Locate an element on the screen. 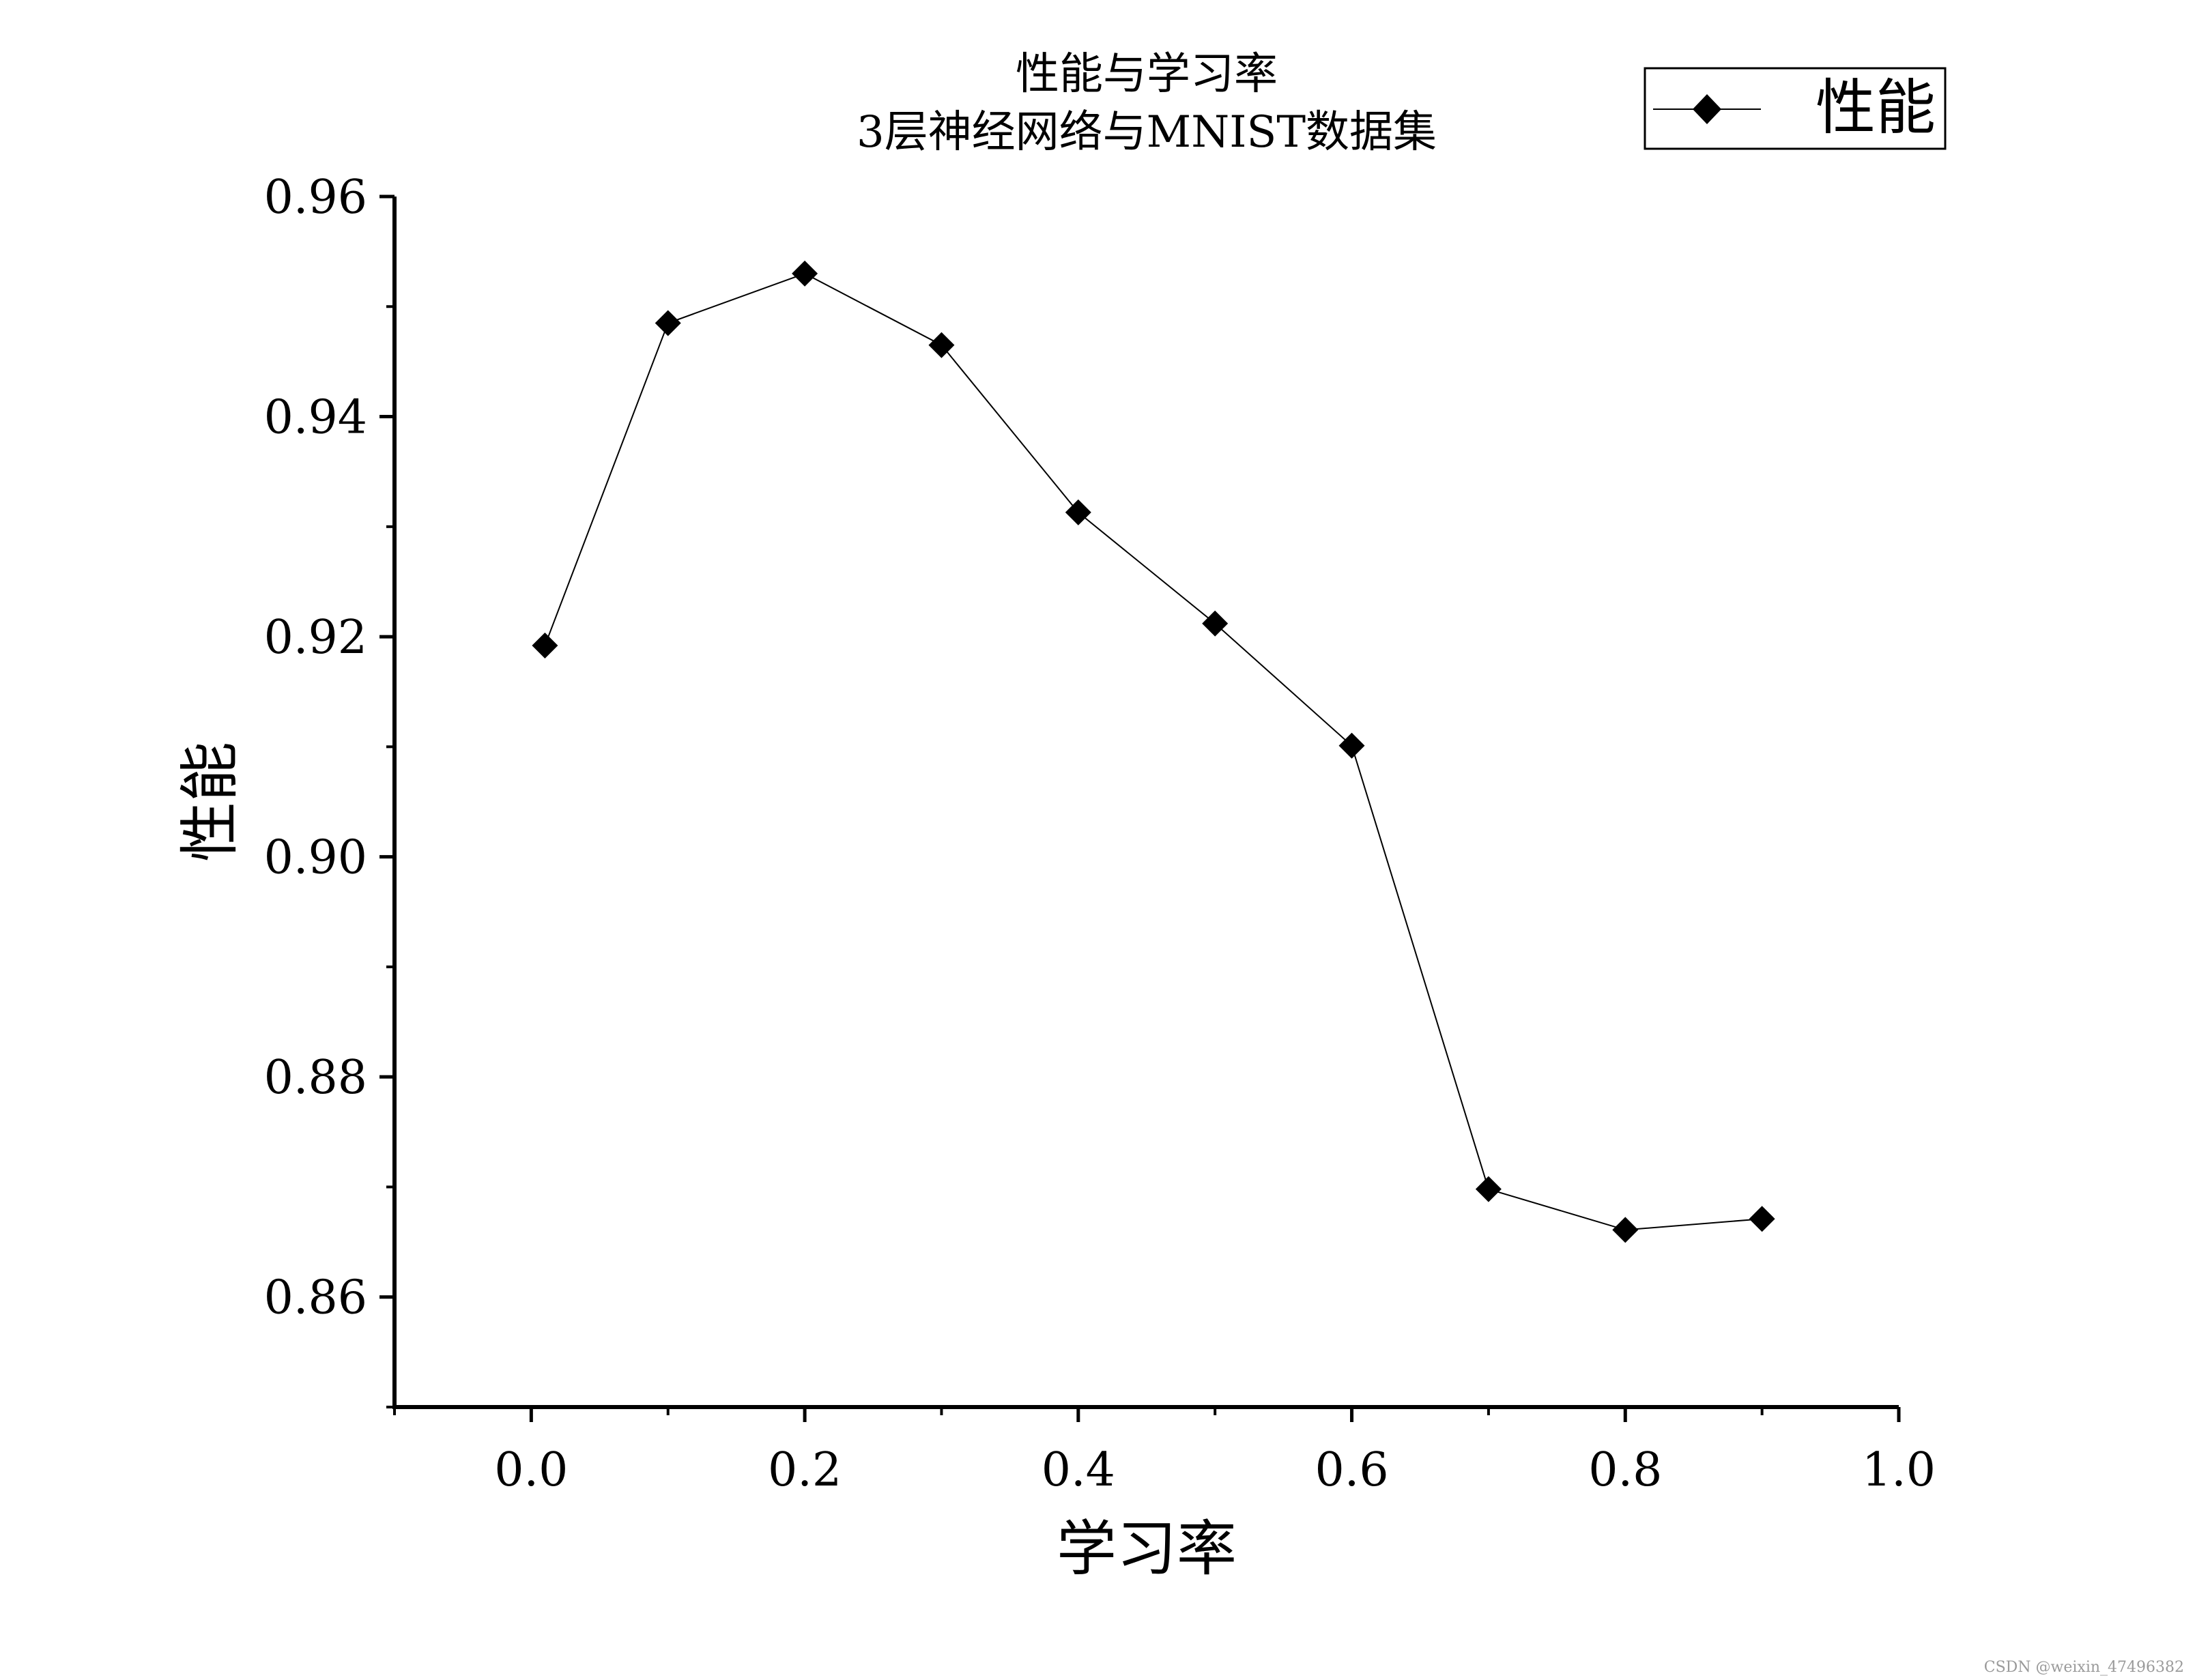 Image resolution: width=2195 pixels, height=1680 pixels. x-tick-label: 0.0 is located at coordinates (531, 1470).